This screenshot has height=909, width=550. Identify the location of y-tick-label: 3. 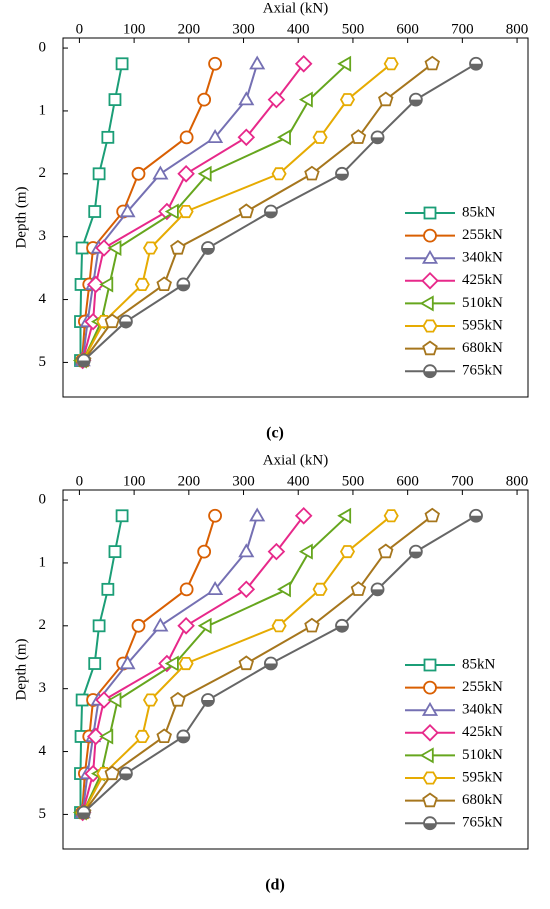
(43, 236).